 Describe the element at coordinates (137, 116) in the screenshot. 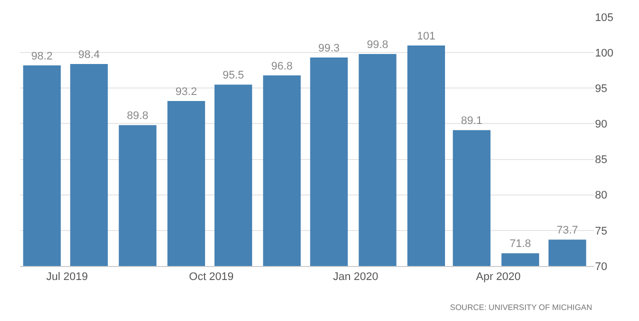

I see `data-label: 89.8` at that location.